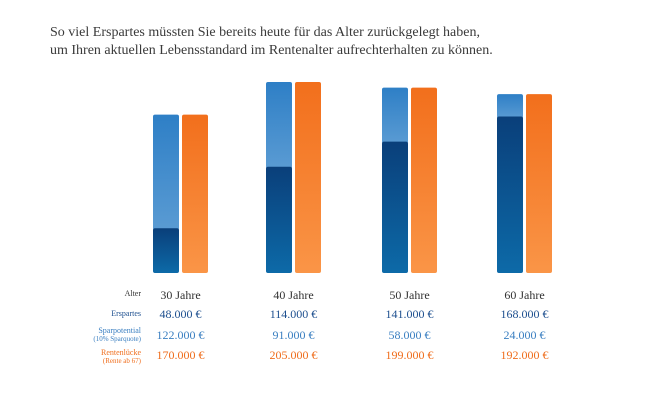 This screenshot has width=668, height=400. Describe the element at coordinates (119, 330) in the screenshot. I see `row-label-sparpotential-text: Sparpotential` at that location.